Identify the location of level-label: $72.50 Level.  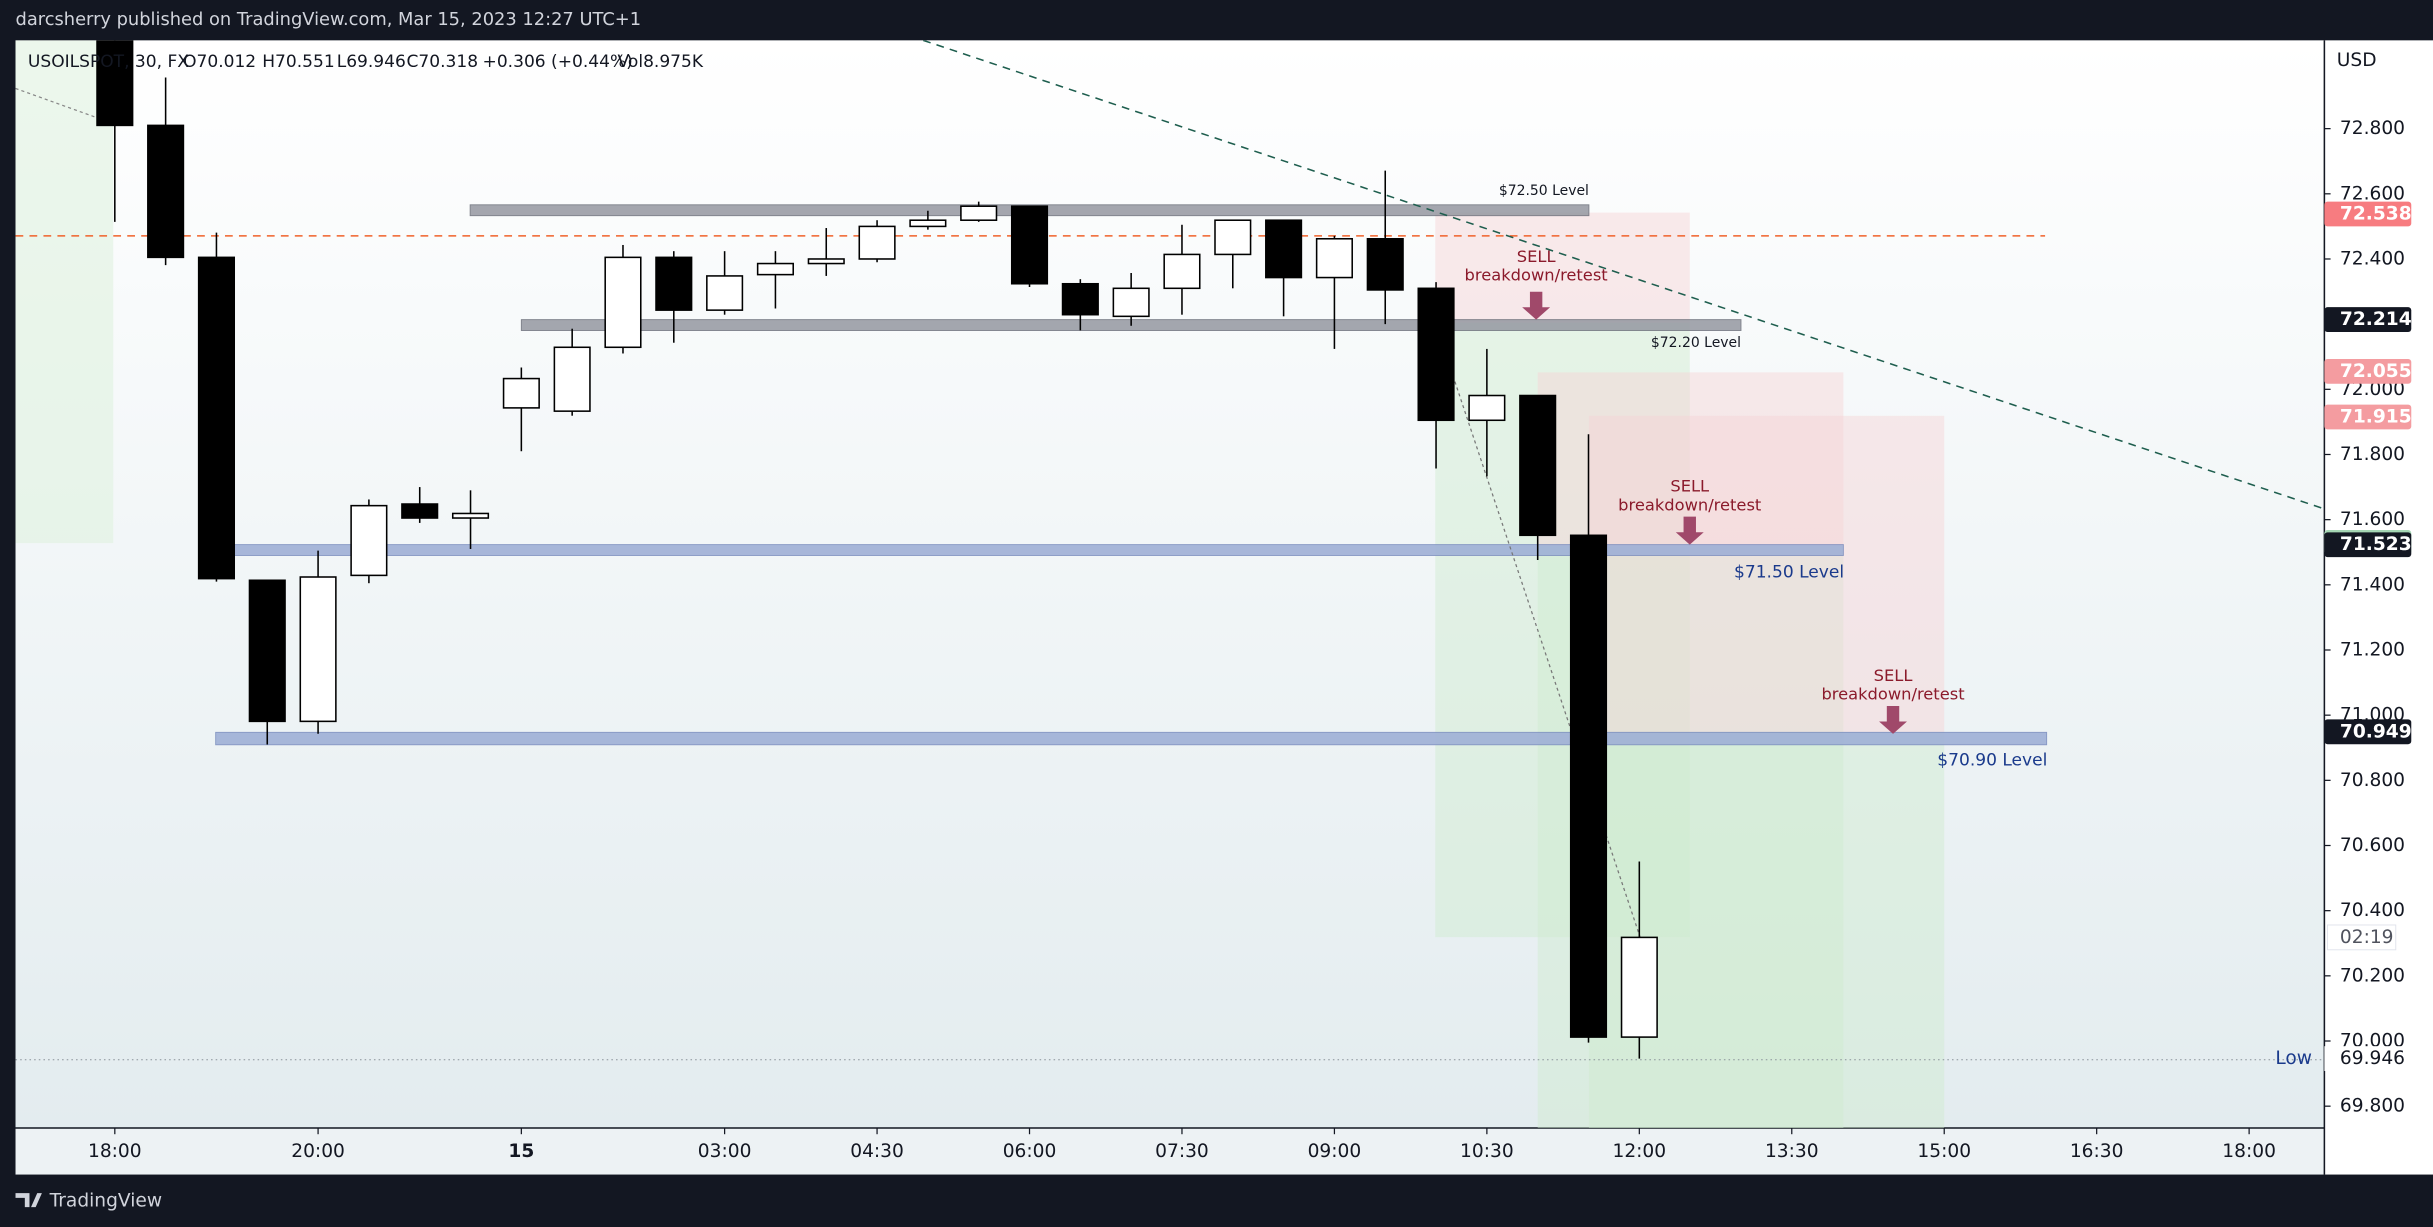
(1544, 191).